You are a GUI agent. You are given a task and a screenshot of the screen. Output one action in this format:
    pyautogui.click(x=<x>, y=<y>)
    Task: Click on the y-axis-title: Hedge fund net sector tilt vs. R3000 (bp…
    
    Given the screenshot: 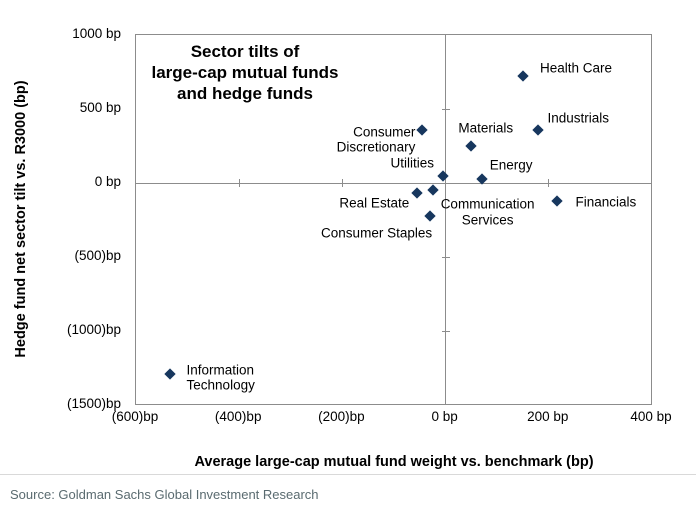 What is the action you would take?
    pyautogui.click(x=21, y=219)
    